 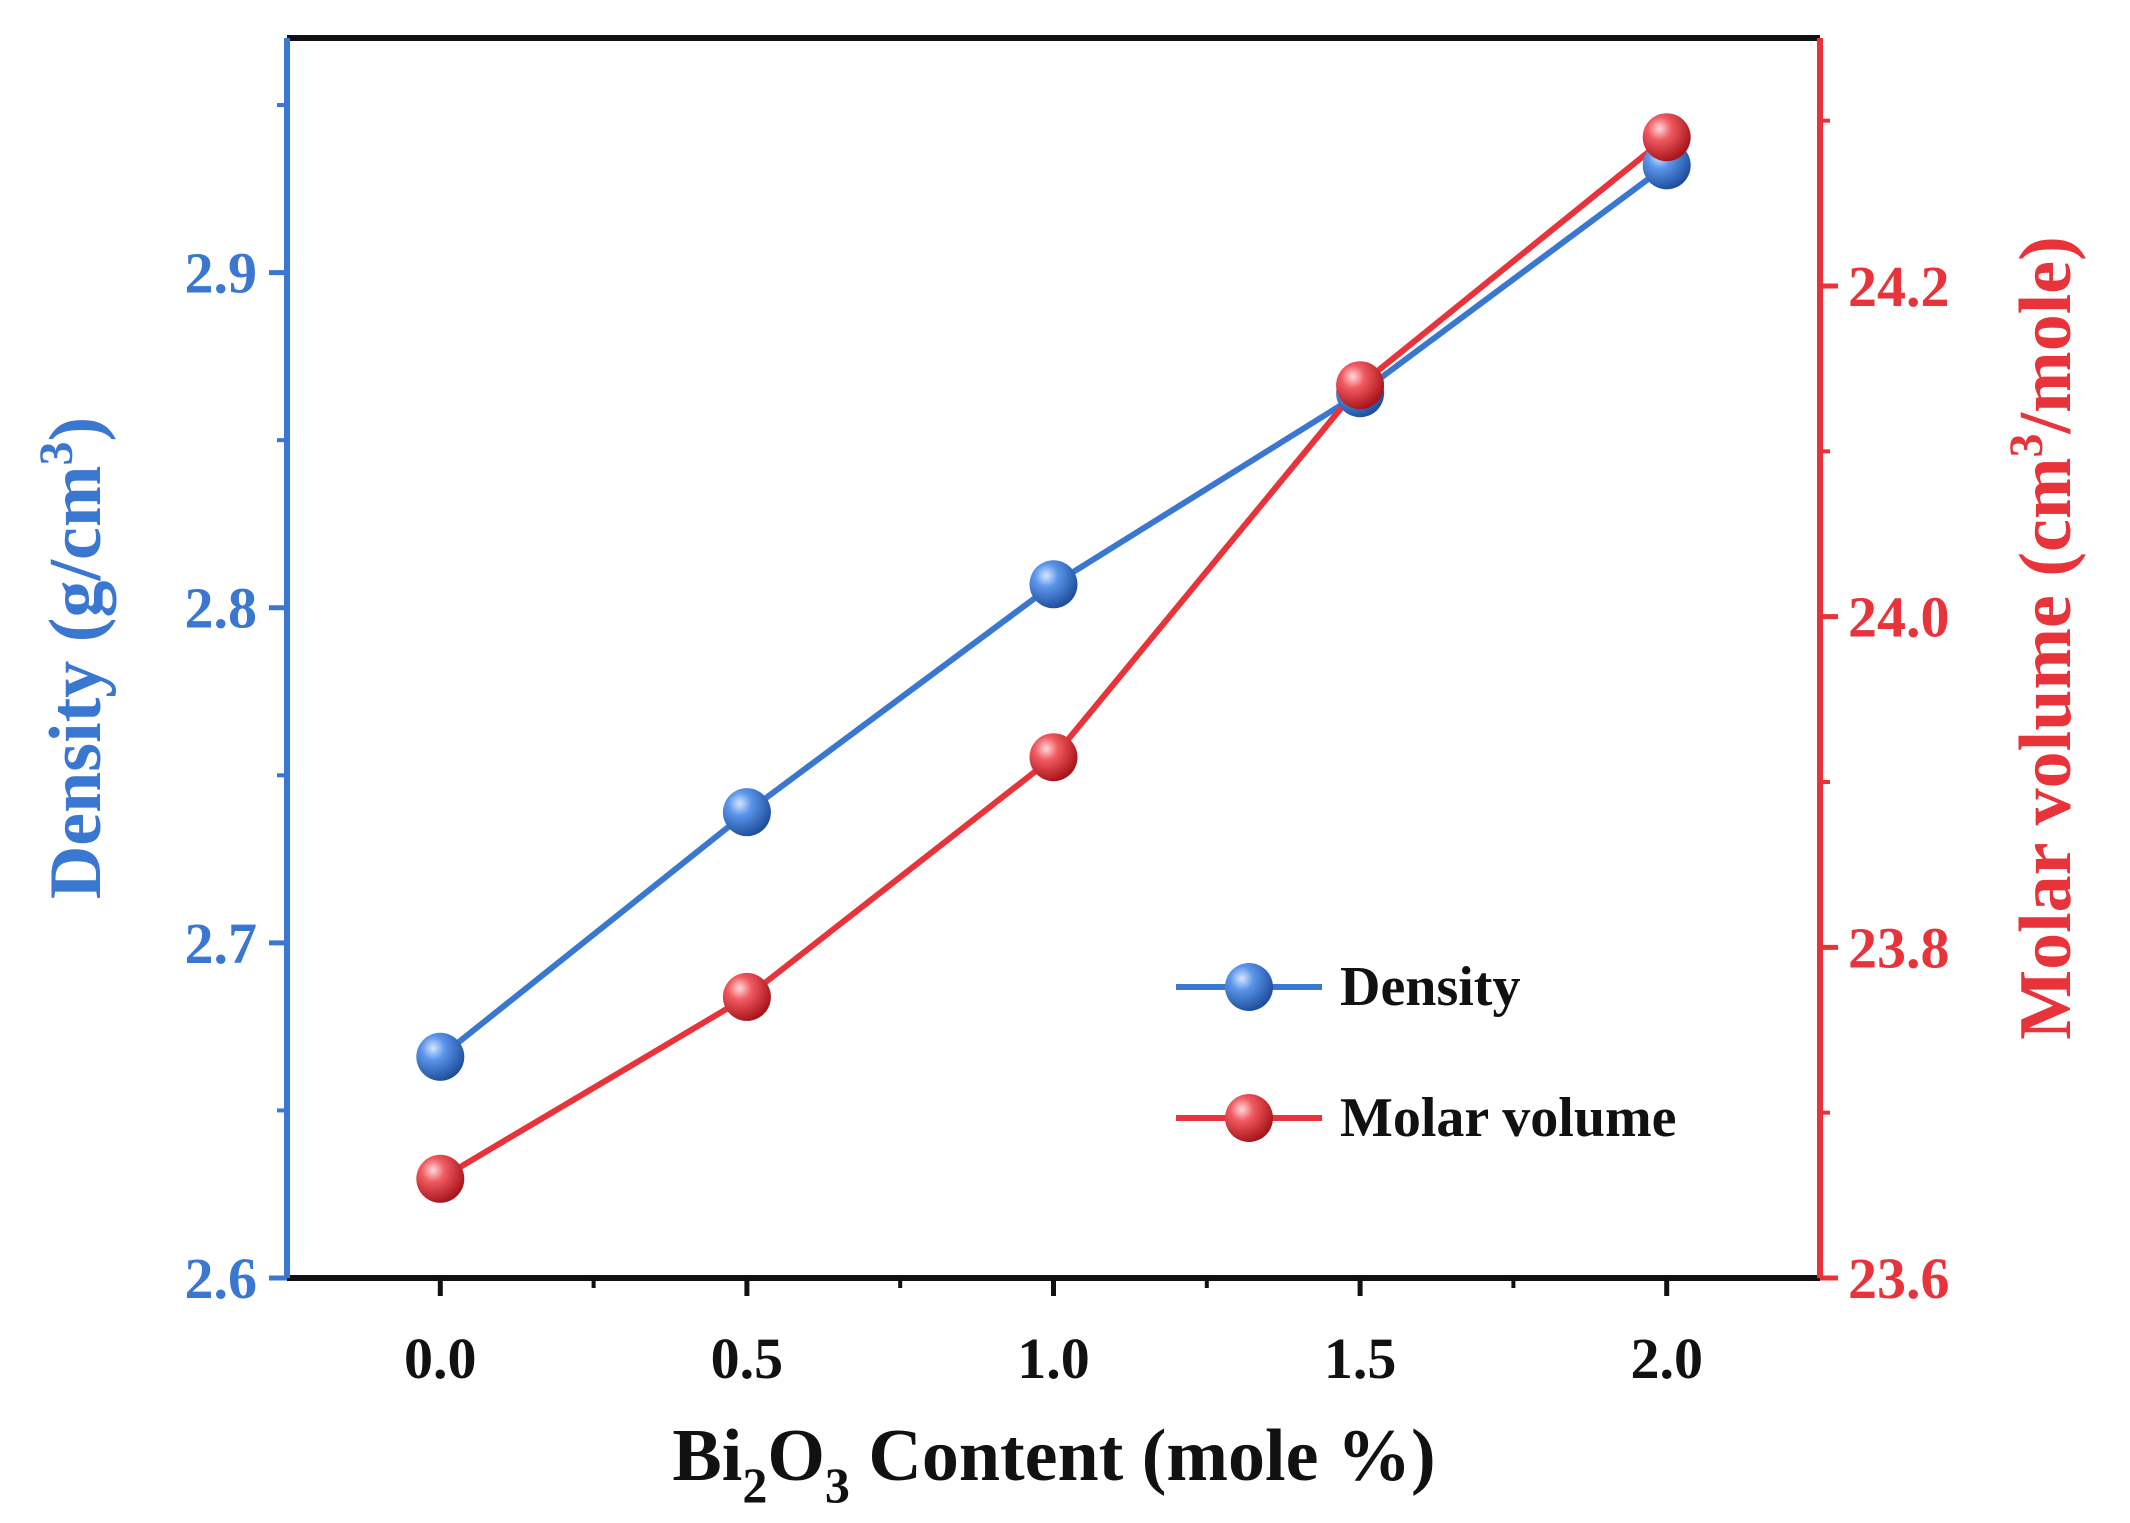 What do you see at coordinates (1360, 1358) in the screenshot?
I see `x-tick-label: 1.5` at bounding box center [1360, 1358].